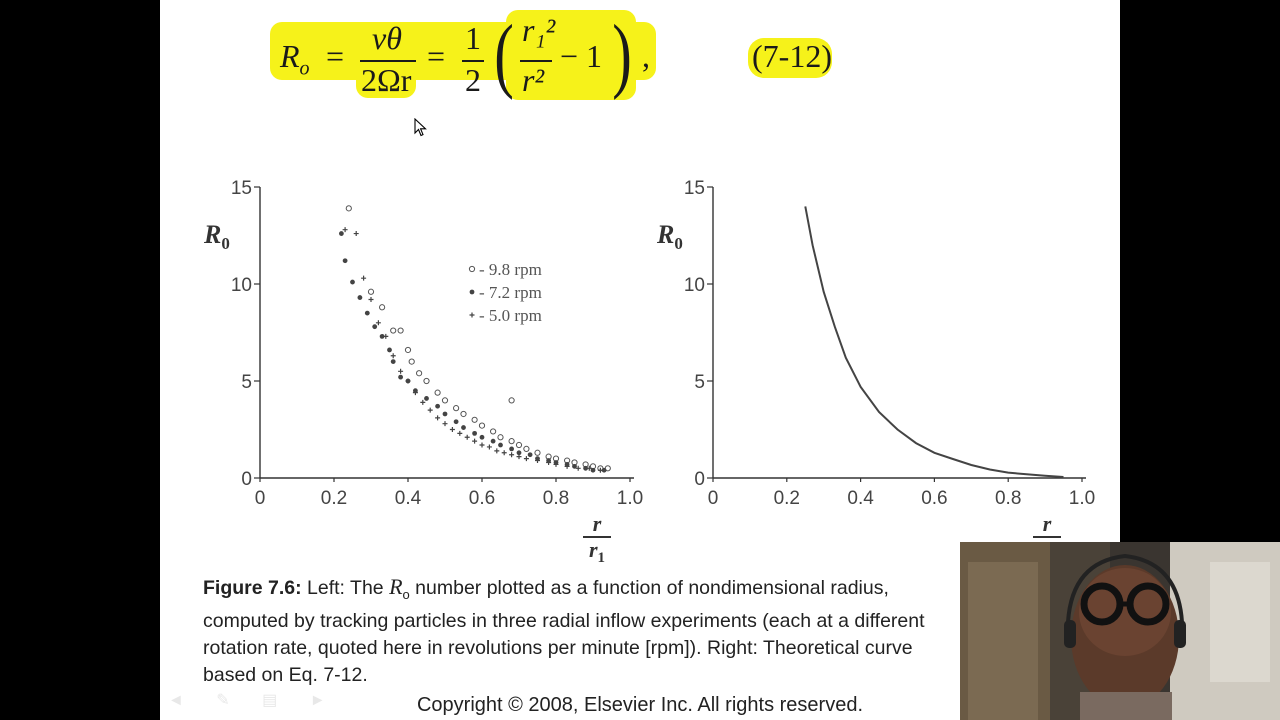 This screenshot has height=720, width=1280. What do you see at coordinates (254, 700) in the screenshot?
I see `nav-arrows-icon: ◄ ✎ ▤ ►` at bounding box center [254, 700].